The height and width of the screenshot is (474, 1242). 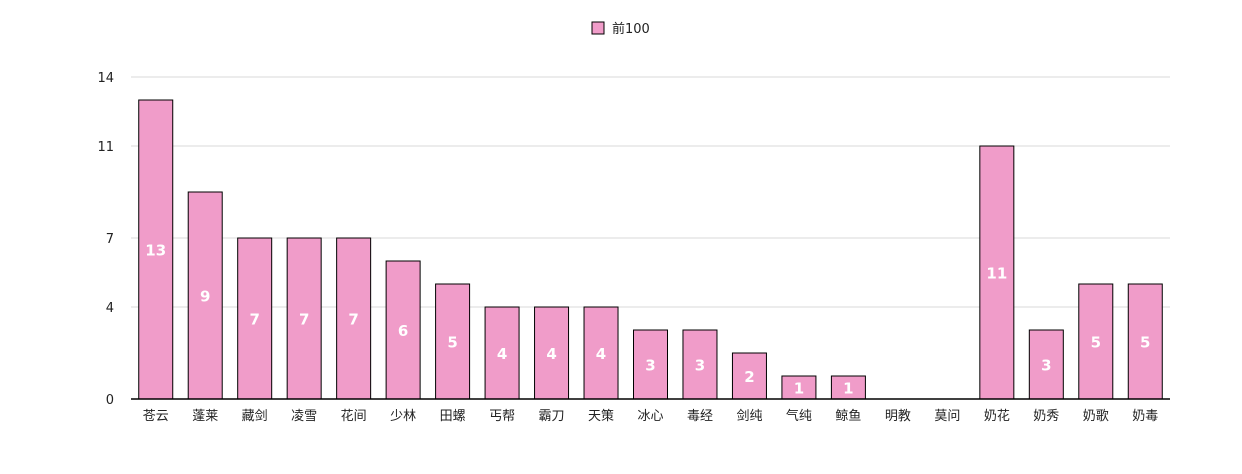 I want to click on x-category-label: 苍云, so click(x=156, y=416).